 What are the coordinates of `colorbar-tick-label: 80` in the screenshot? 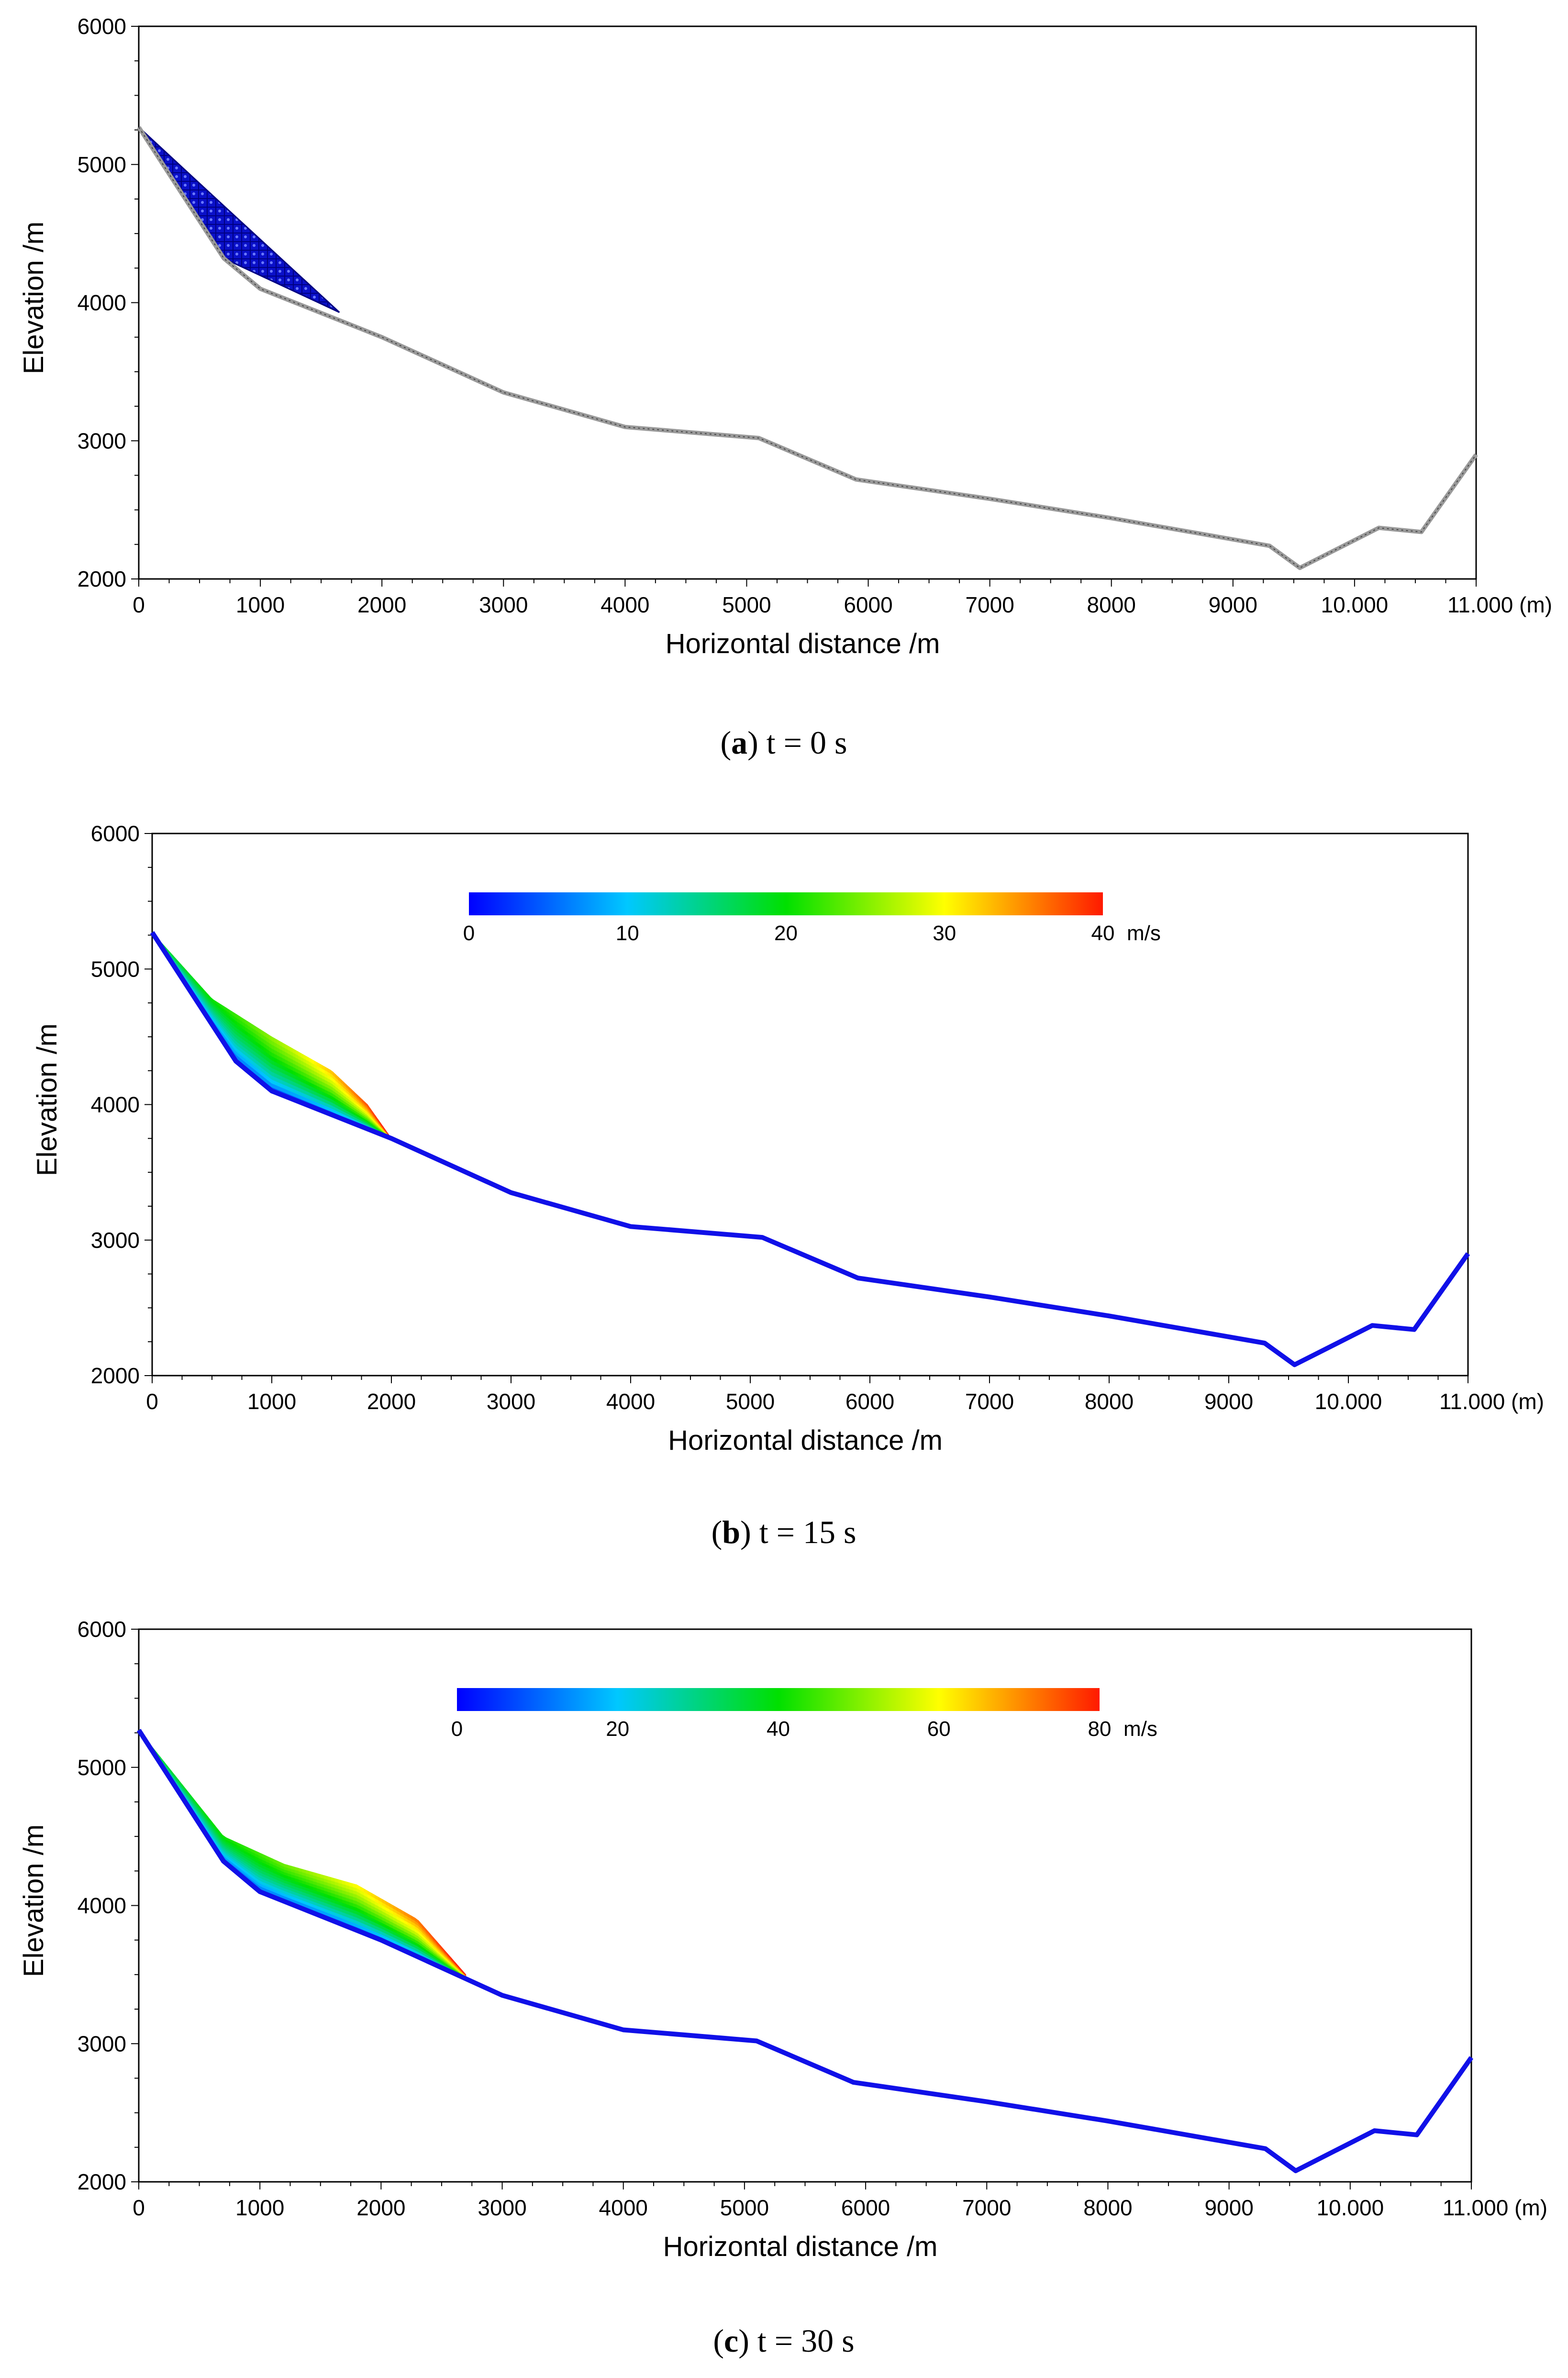 It's located at (1100, 1729).